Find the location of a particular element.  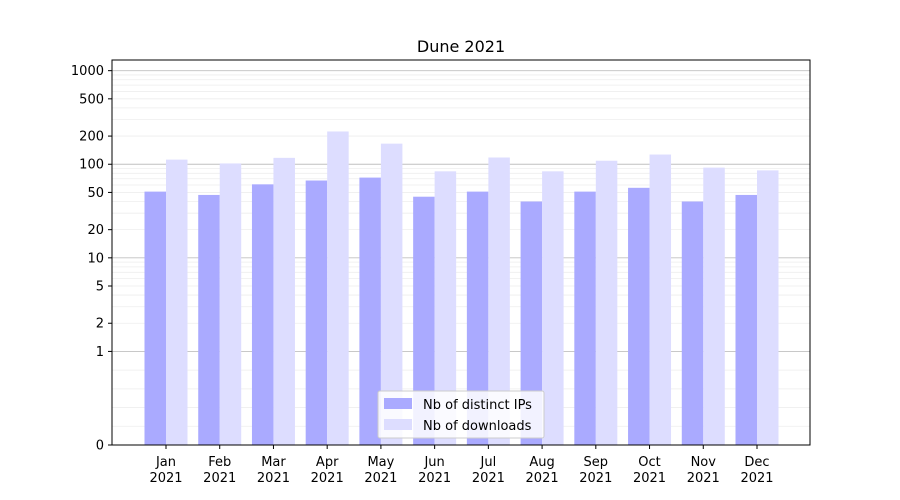

y-tick-label: 200 is located at coordinates (91, 137).